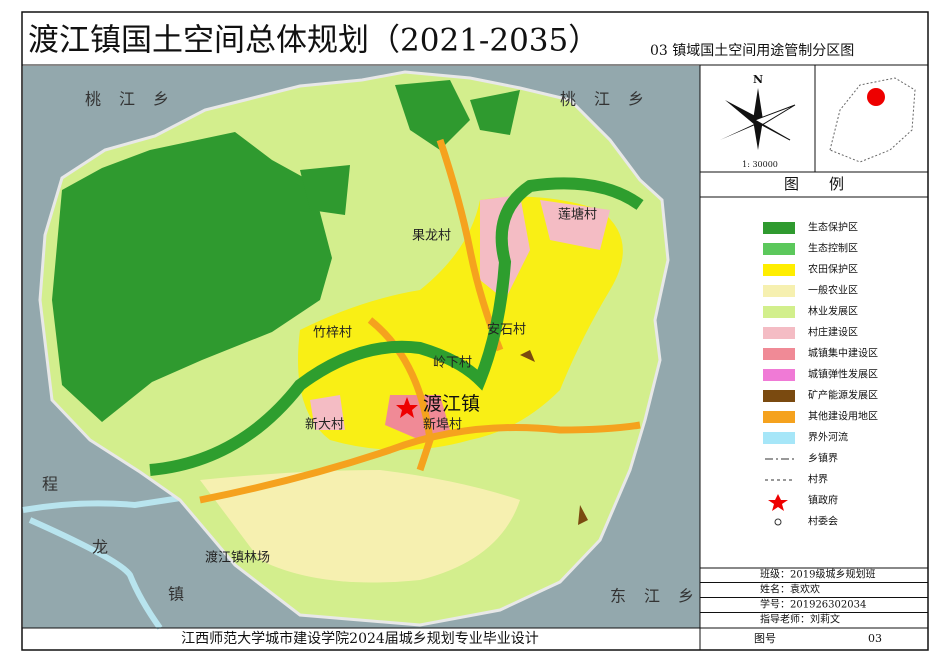 This screenshot has width=950, height=672. What do you see at coordinates (332, 333) in the screenshot?
I see `map-label: 竹梓村` at bounding box center [332, 333].